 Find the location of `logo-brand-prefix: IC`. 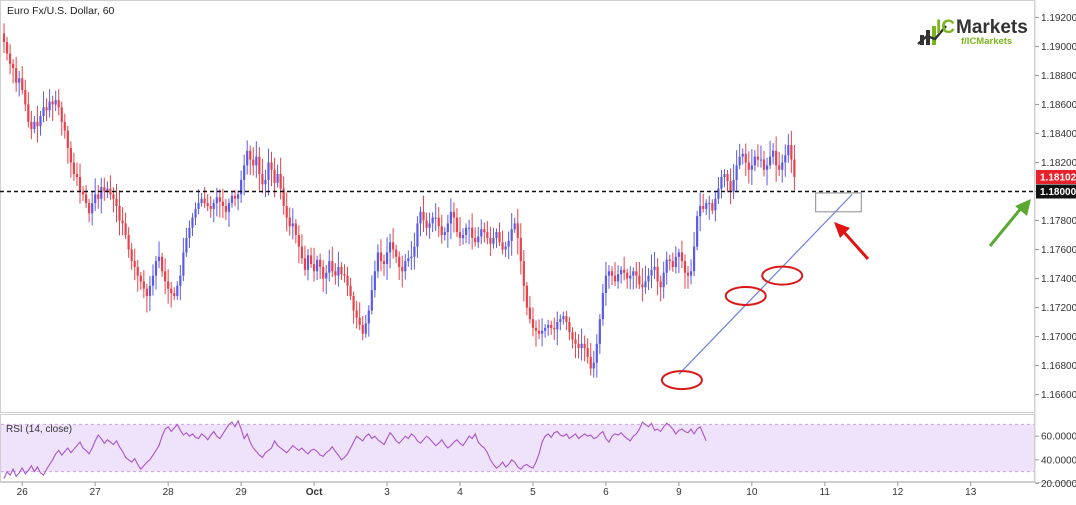

logo-brand-prefix: IC is located at coordinates (945, 27).